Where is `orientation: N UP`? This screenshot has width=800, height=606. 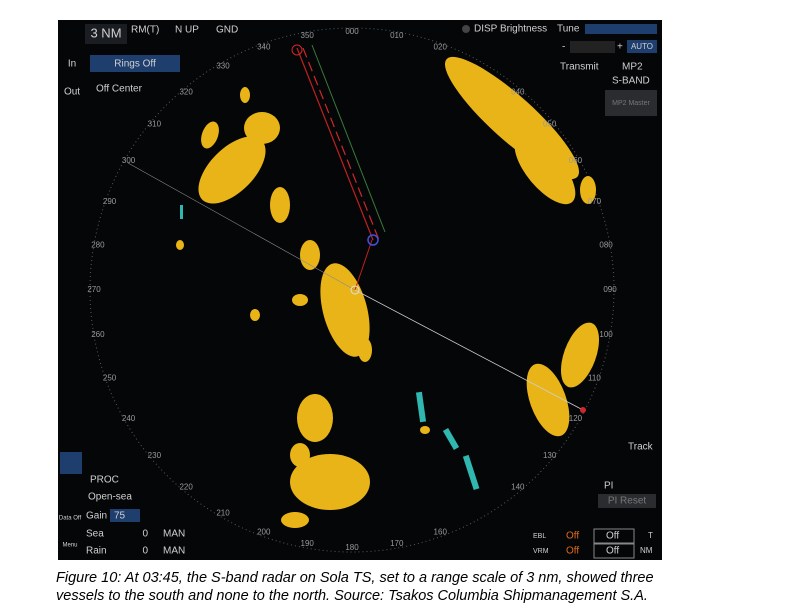 orientation: N UP is located at coordinates (187, 30).